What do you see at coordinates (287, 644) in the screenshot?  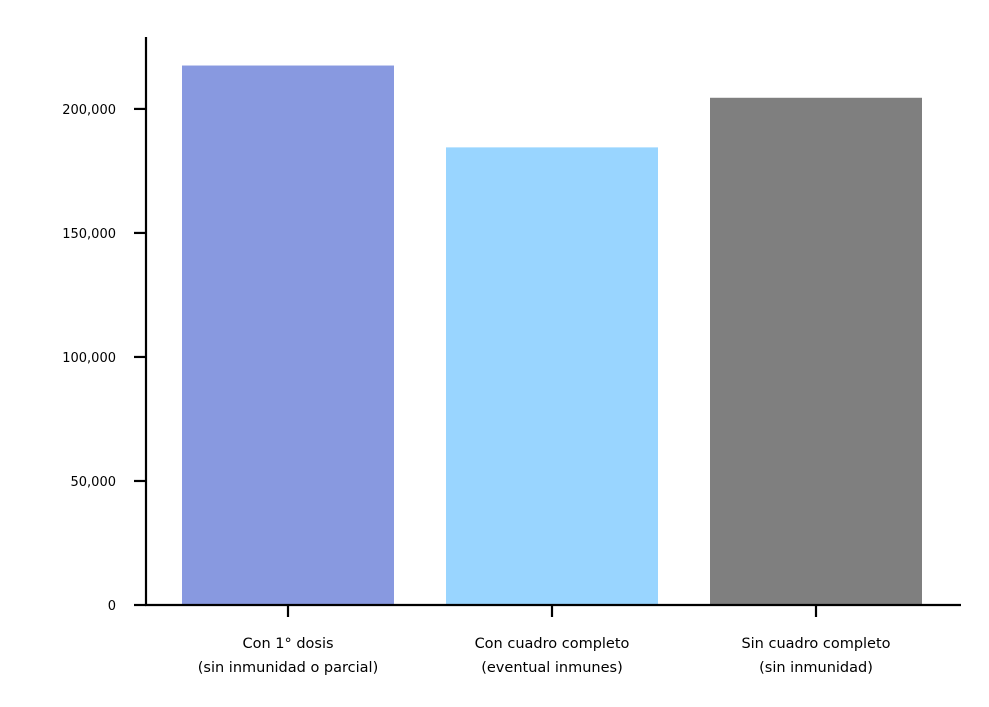 I see `x-tick-label-1-line-1: Con 1° dosis` at bounding box center [287, 644].